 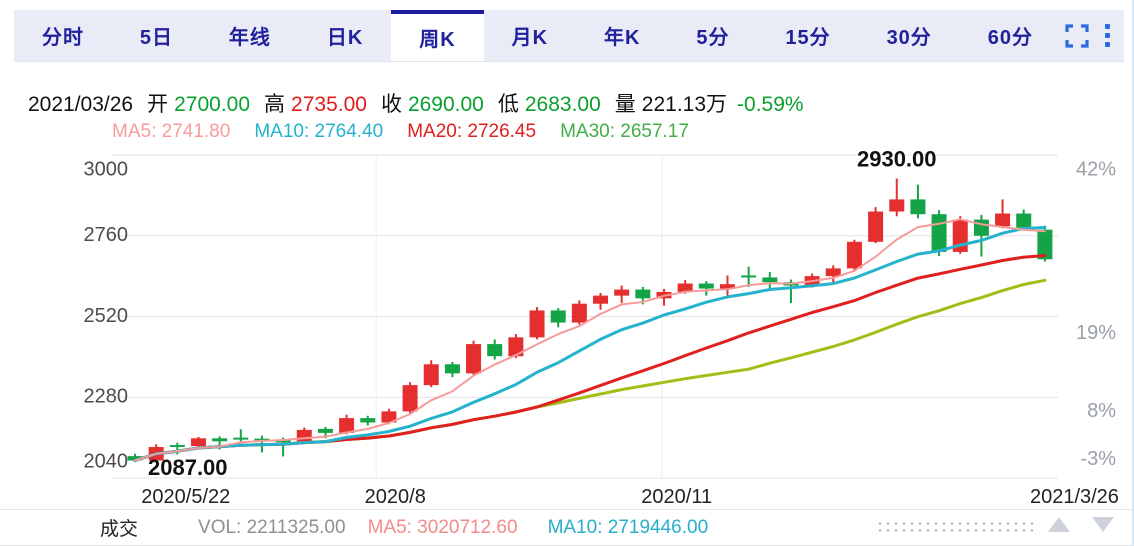 What do you see at coordinates (1074, 497) in the screenshot?
I see `x-axis-date-label: 2021/3/26` at bounding box center [1074, 497].